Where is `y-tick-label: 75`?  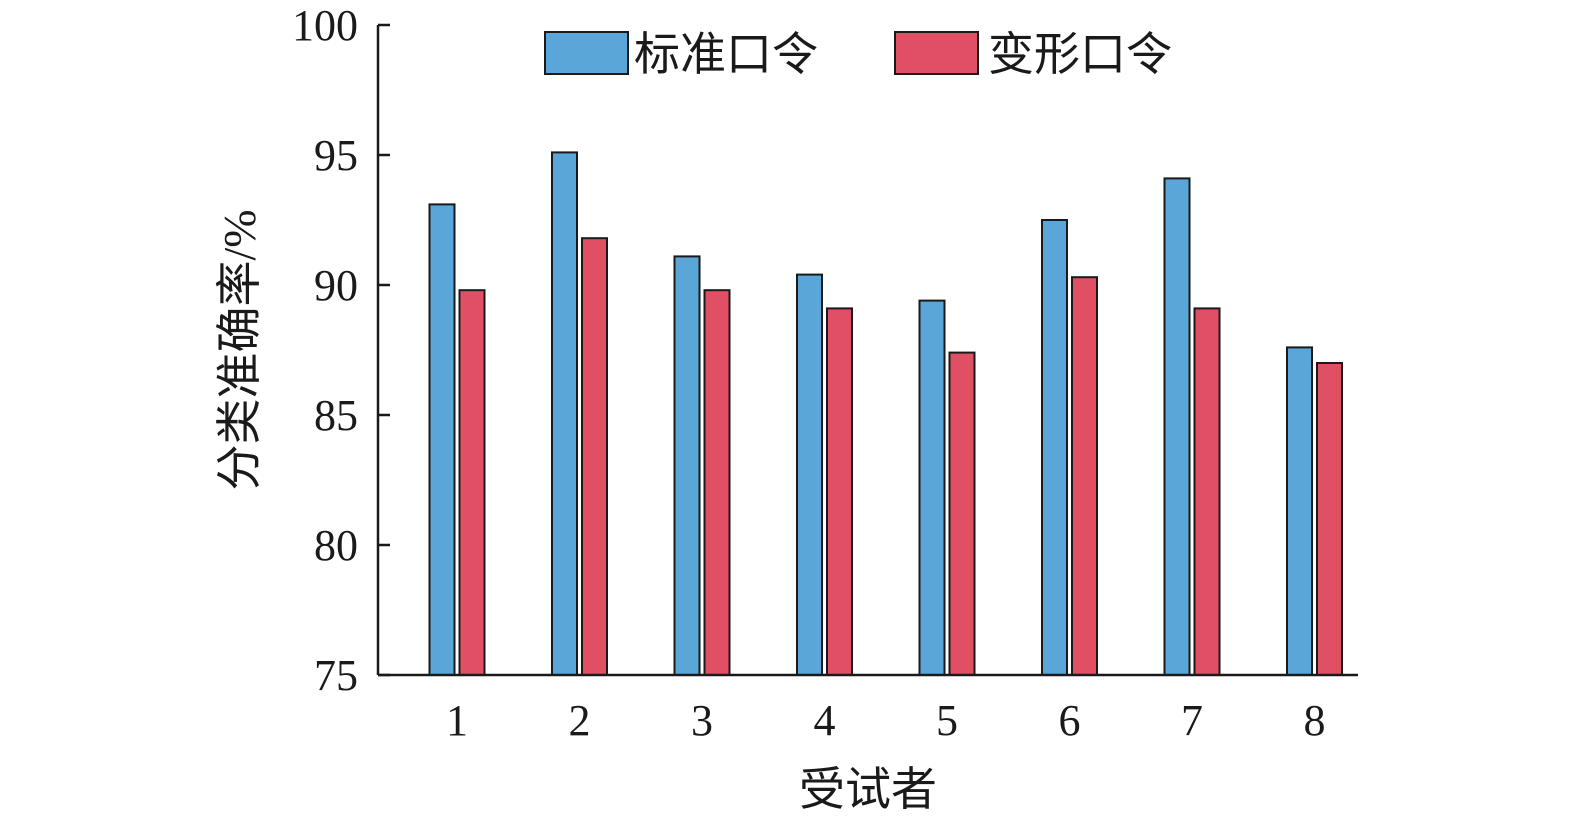 y-tick-label: 75 is located at coordinates (336, 675).